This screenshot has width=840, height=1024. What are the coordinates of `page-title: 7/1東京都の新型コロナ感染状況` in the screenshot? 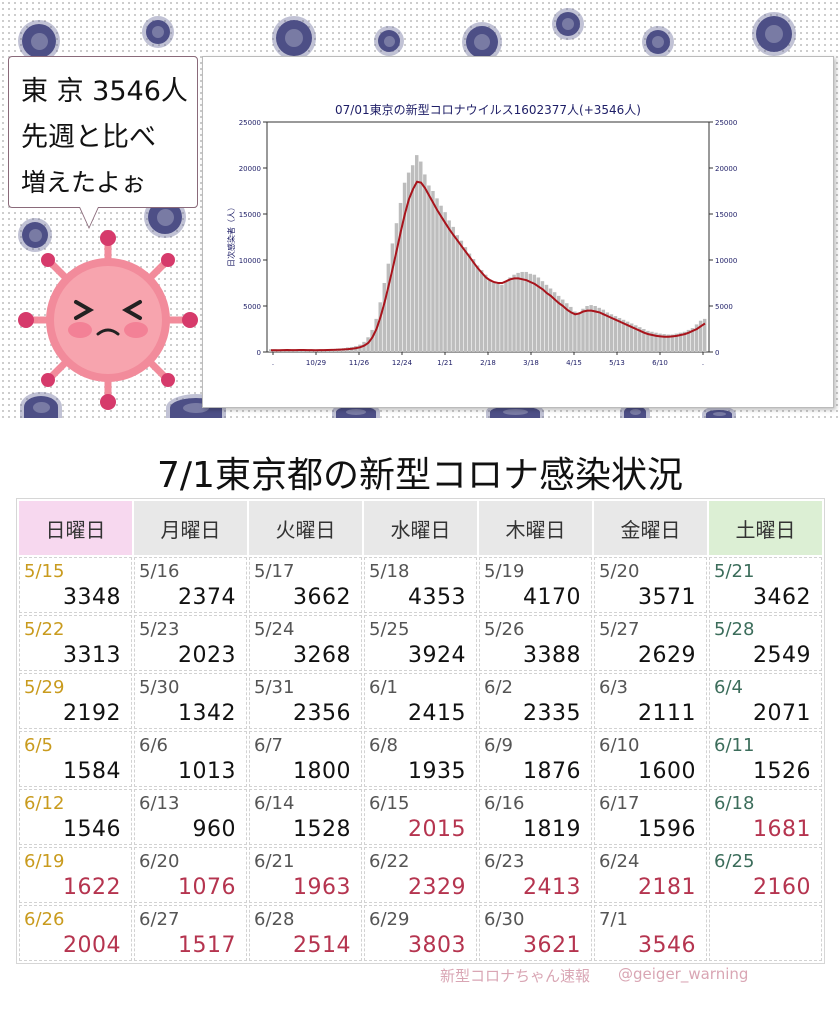 It's located at (420, 475).